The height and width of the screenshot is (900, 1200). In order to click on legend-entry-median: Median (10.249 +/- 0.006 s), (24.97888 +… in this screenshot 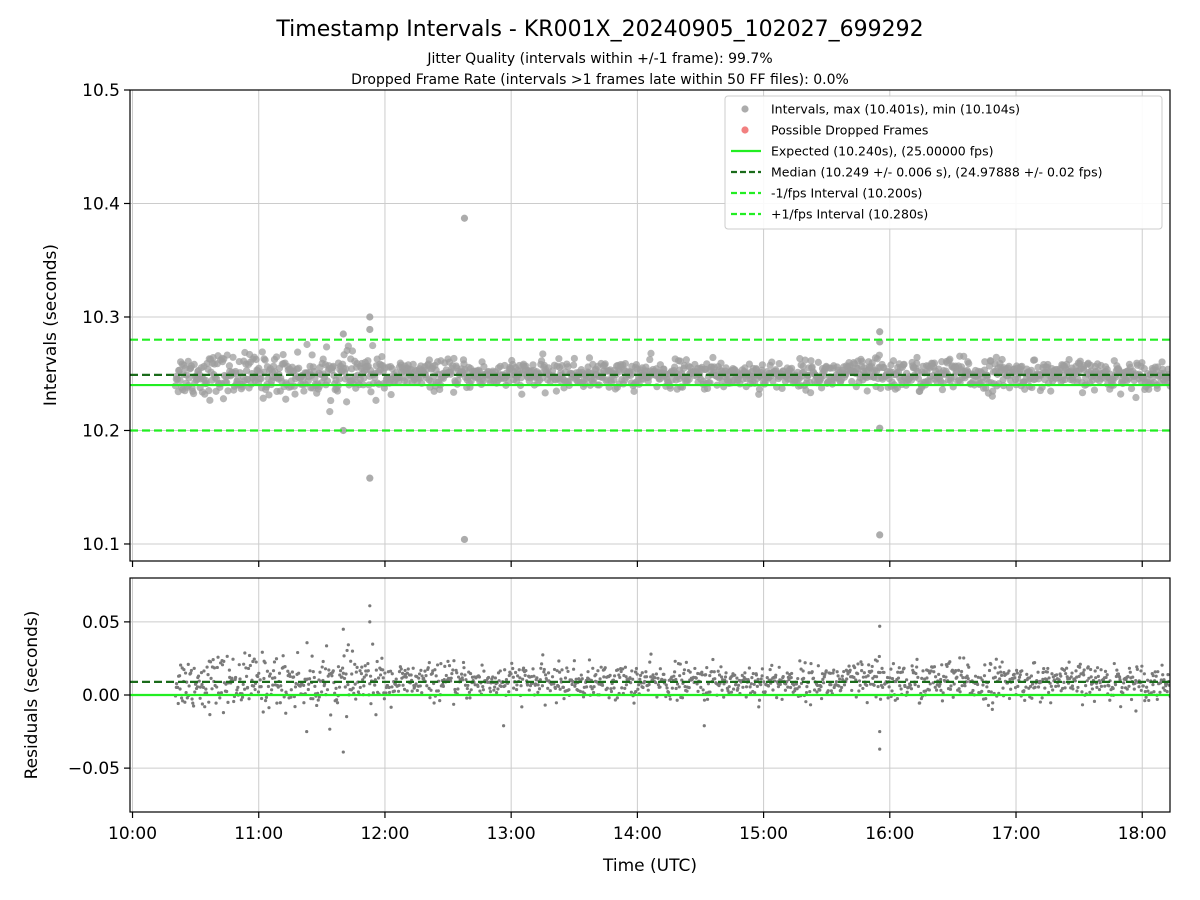, I will do `click(916, 172)`.